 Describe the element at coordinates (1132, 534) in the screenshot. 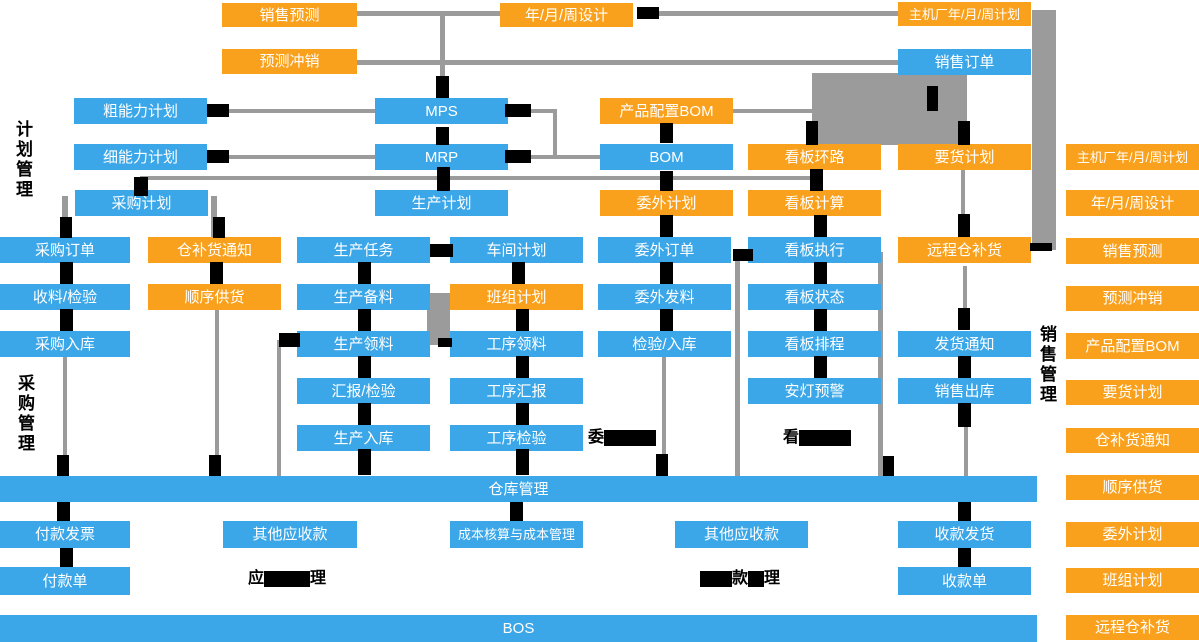

I see `diagram-node: 委外计划` at that location.